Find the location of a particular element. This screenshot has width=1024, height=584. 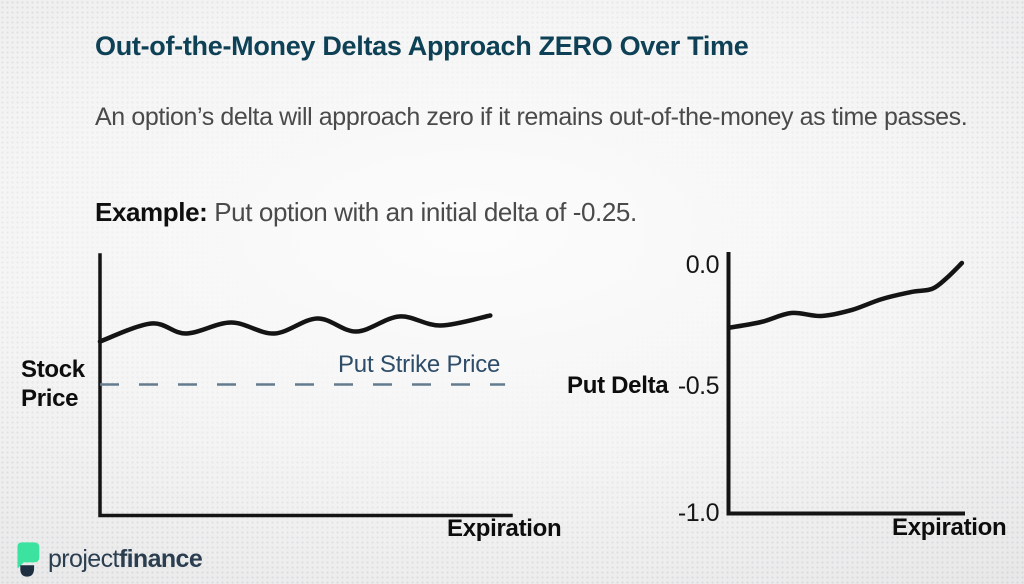

stock-price-axis-label: Stock Price is located at coordinates (53, 384).